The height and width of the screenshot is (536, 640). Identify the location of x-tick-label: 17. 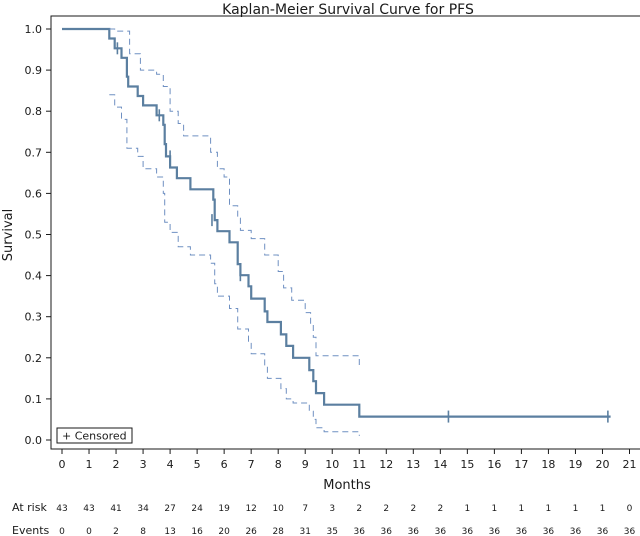
(521, 464).